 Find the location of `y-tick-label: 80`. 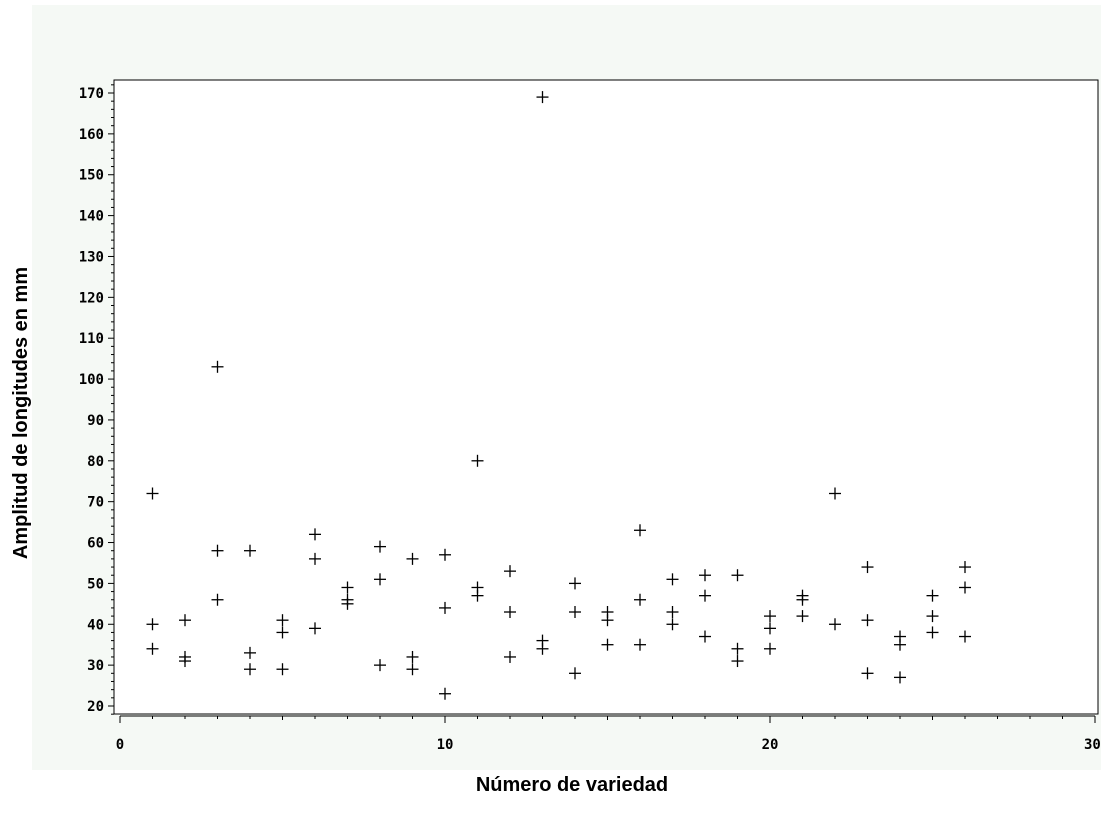

y-tick-label: 80 is located at coordinates (95, 462).